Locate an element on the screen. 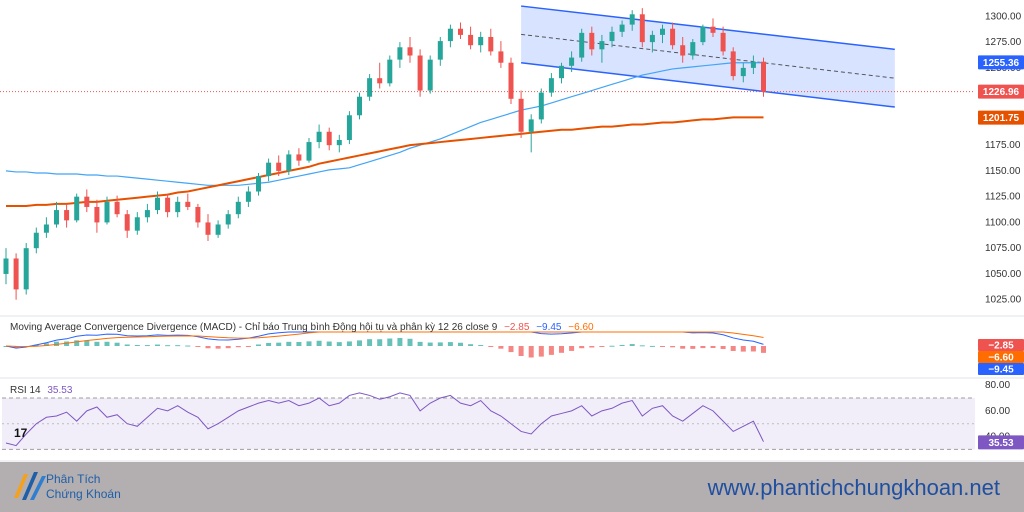  y-tick-label: 1100.00 is located at coordinates (1003, 222).